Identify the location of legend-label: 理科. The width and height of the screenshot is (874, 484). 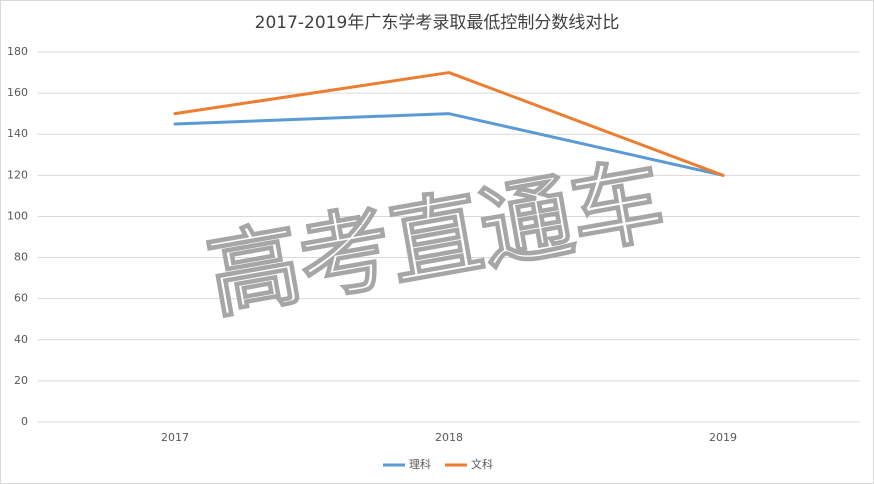
(420, 464).